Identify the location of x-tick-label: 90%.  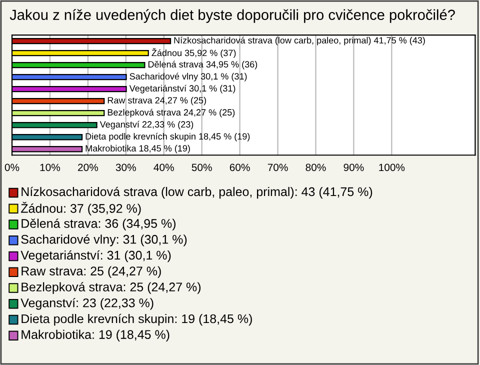
(354, 168).